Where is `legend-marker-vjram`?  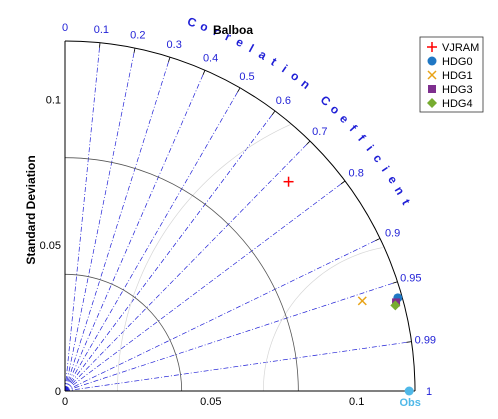 legend-marker-vjram is located at coordinates (432, 47).